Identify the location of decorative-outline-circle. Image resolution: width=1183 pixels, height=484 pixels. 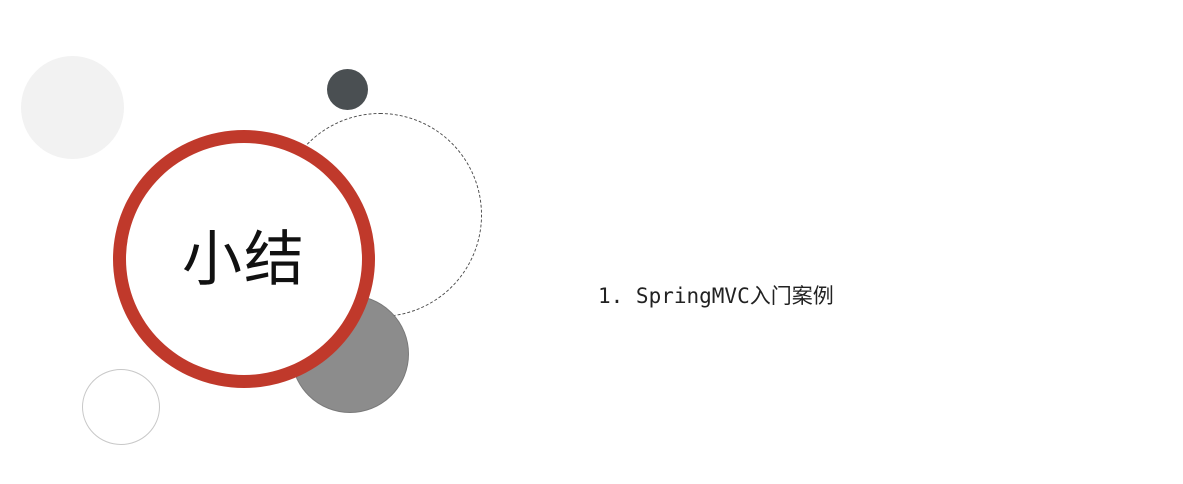
(121, 407).